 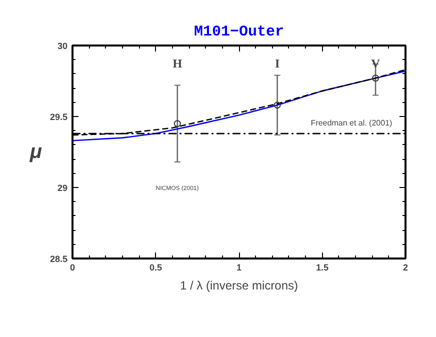 What do you see at coordinates (59, 117) in the screenshot?
I see `y-tick-label: 29.5` at bounding box center [59, 117].